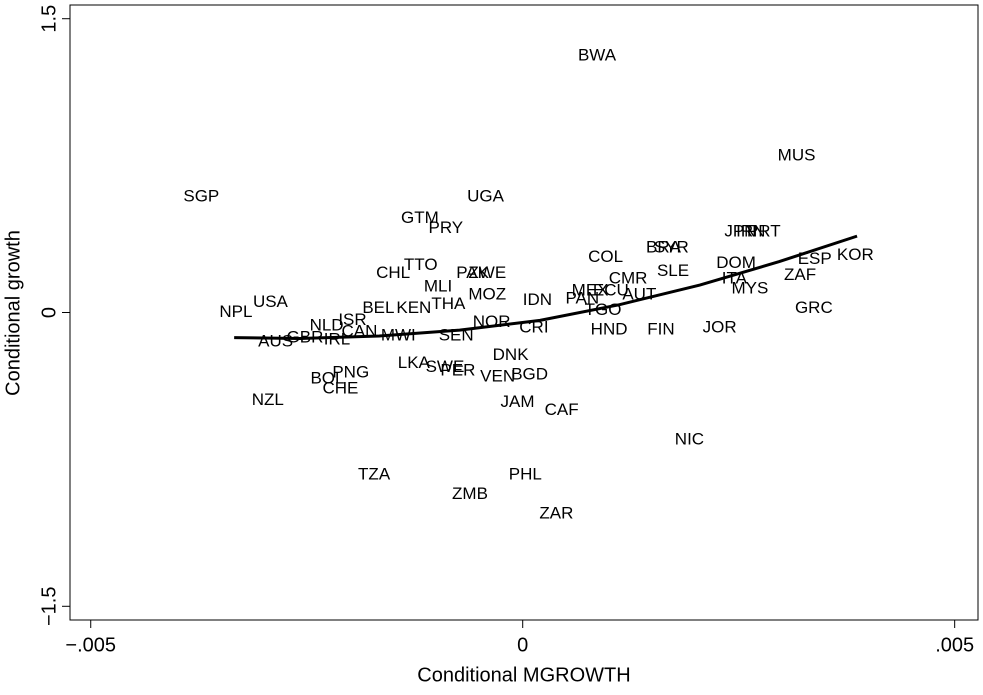 The width and height of the screenshot is (983, 695). What do you see at coordinates (90, 645) in the screenshot?
I see `x-tick-label: −.005` at bounding box center [90, 645].